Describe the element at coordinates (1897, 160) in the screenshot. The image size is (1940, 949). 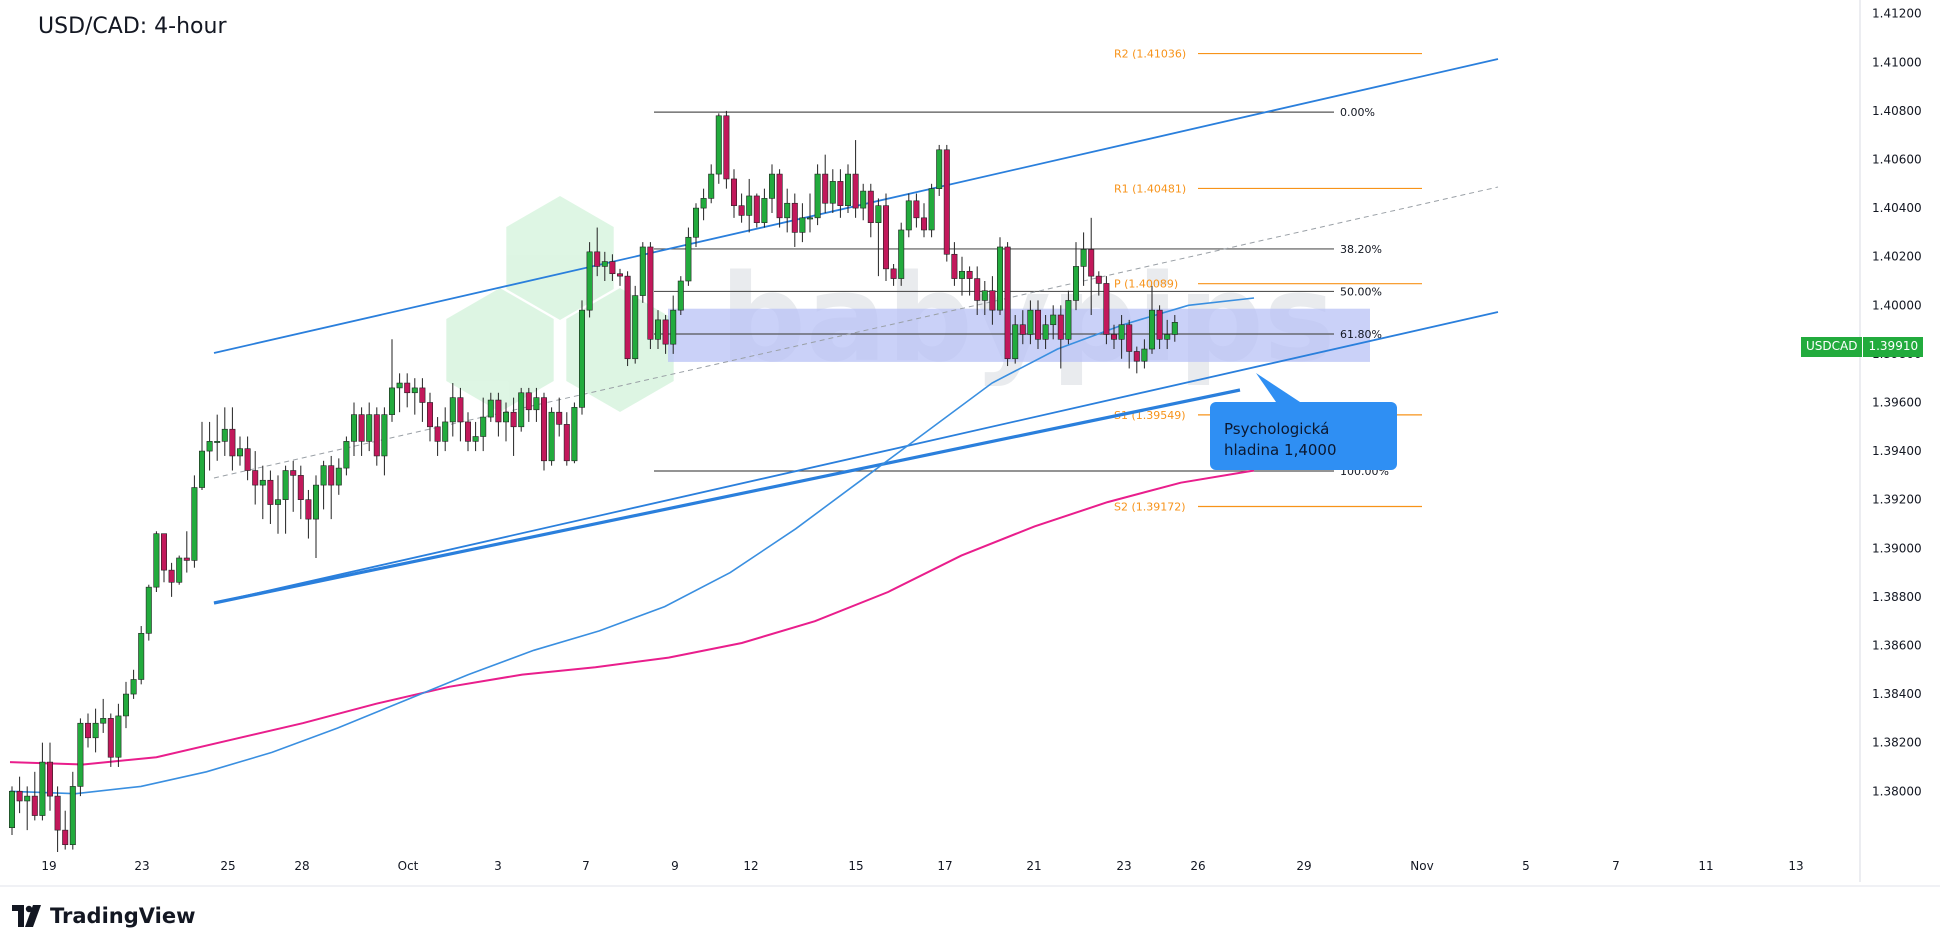
I see `price-tick-1-40600: 1.40600` at that location.